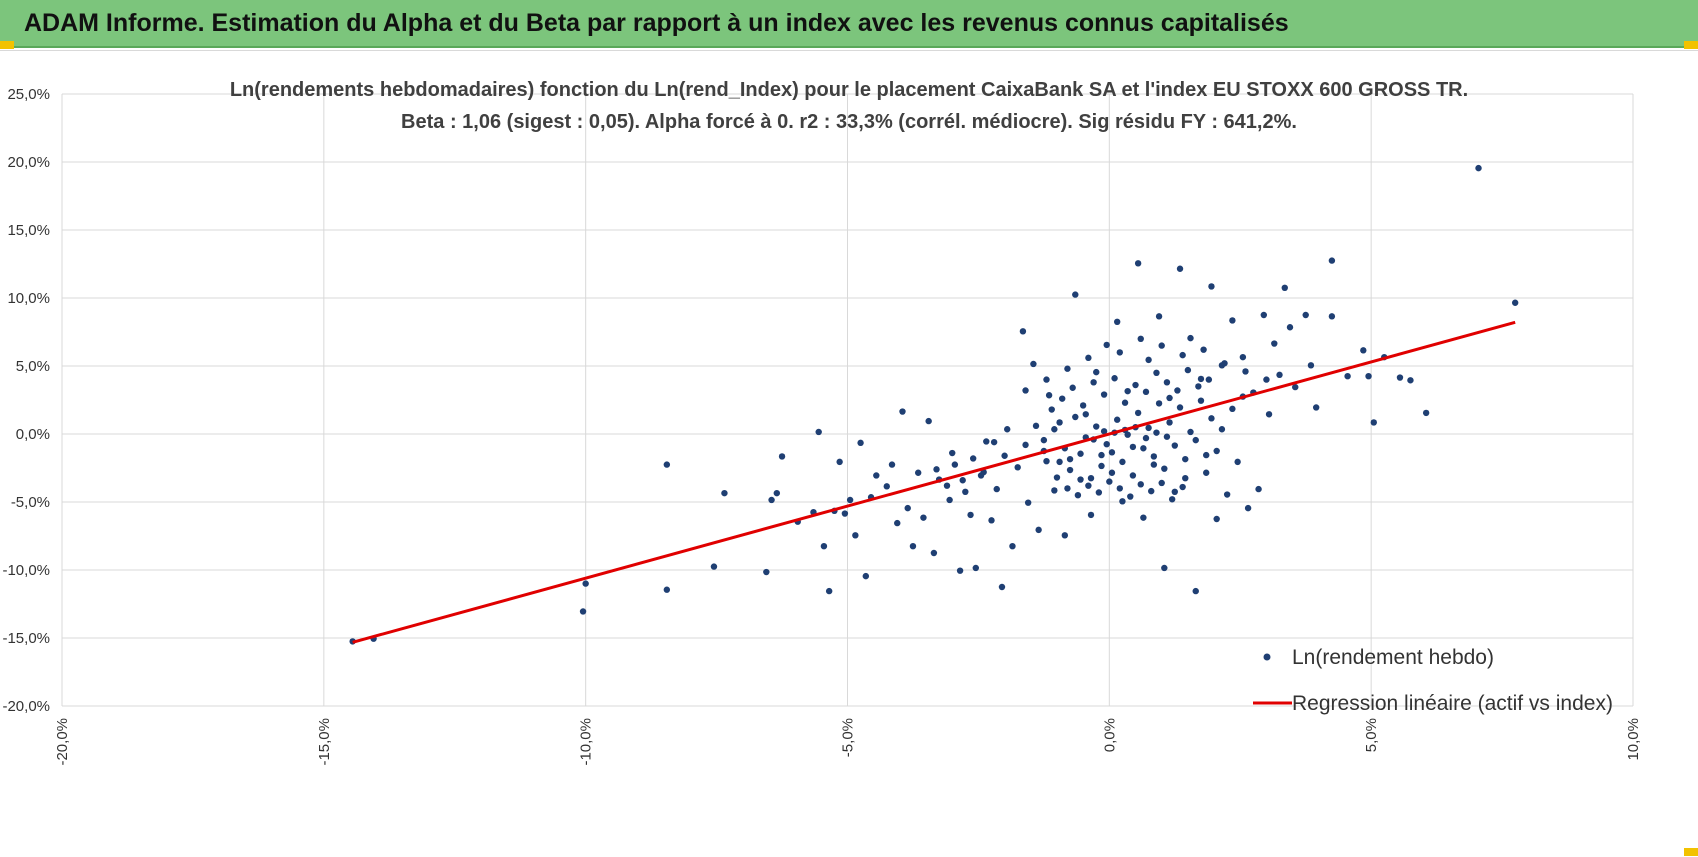  What do you see at coordinates (28, 162) in the screenshot?
I see `y-tick-label: 20,0%` at bounding box center [28, 162].